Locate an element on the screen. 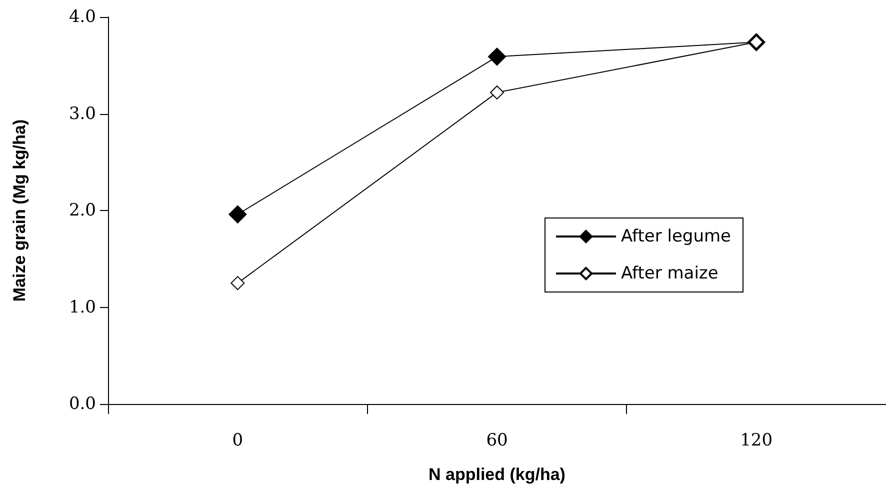  y-axis-title: Maize grain (Mg kg/ha) is located at coordinates (19, 210).